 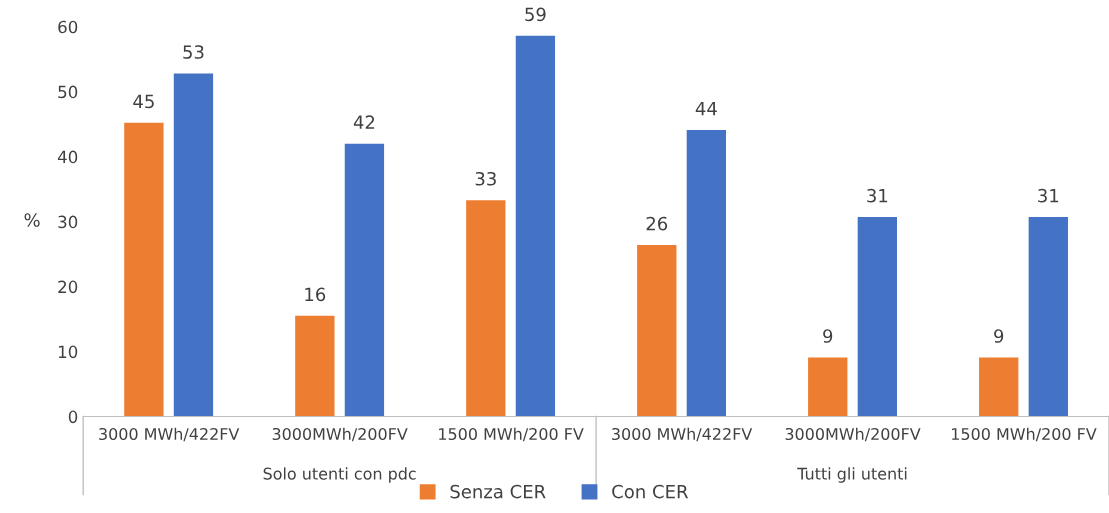 I want to click on text: Tutti gli utenti, so click(x=852, y=475).